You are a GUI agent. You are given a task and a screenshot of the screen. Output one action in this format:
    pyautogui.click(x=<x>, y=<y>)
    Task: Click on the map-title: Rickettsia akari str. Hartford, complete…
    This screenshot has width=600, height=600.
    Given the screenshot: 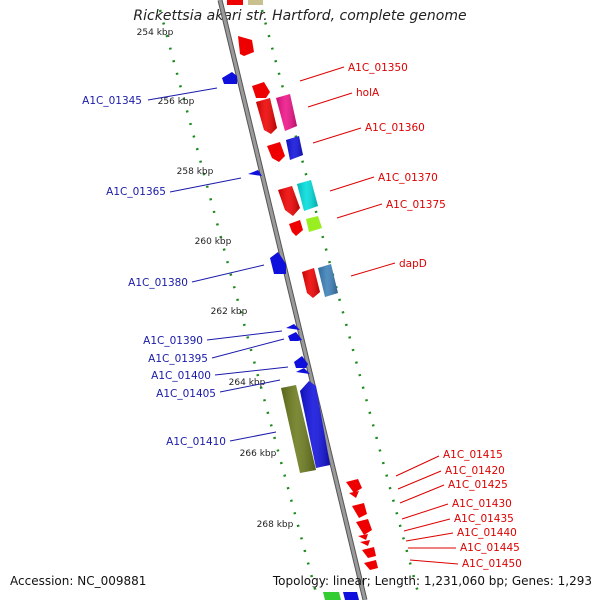 What is the action you would take?
    pyautogui.click(x=300, y=16)
    